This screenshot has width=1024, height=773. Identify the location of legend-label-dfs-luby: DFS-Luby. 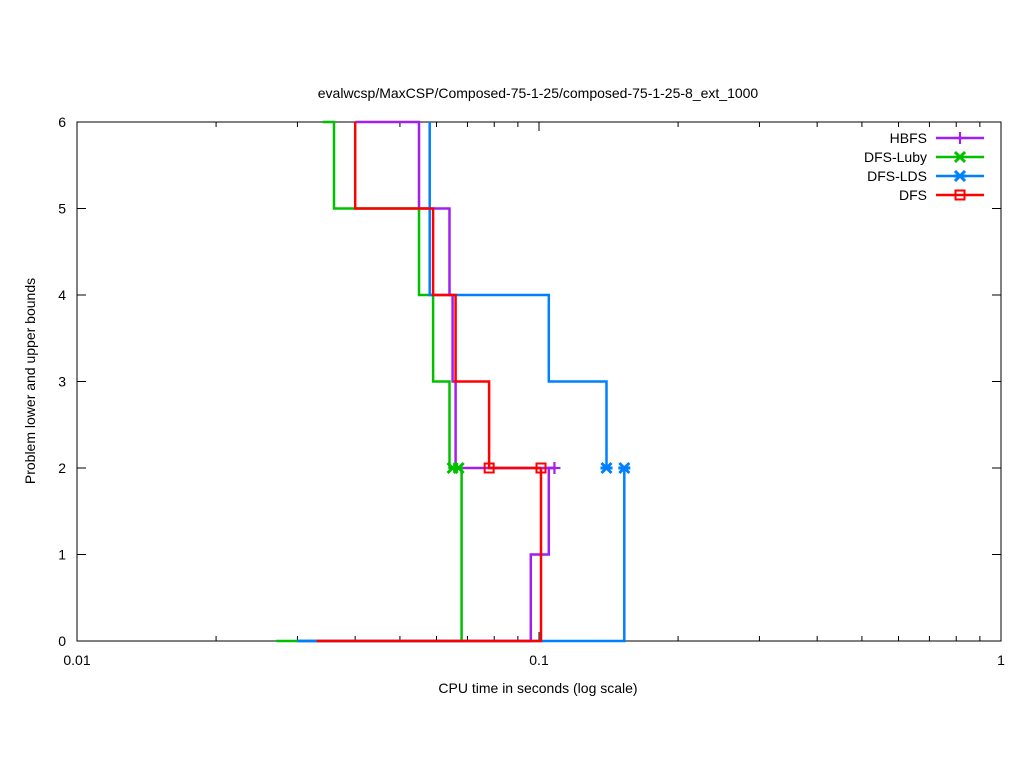
(895, 157).